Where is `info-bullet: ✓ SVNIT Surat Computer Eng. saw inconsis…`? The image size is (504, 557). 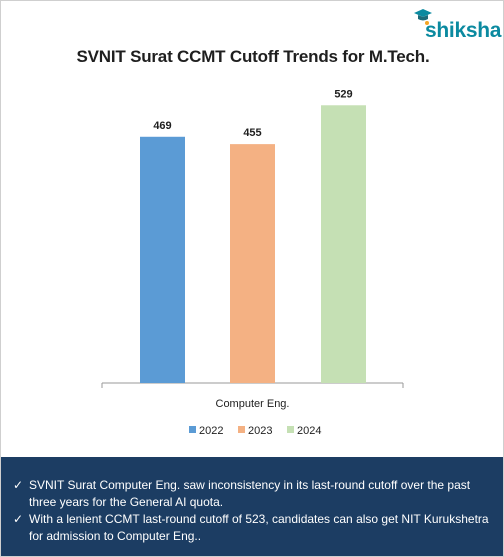
info-bullet: ✓ SVNIT Surat Computer Eng. saw inconsis… is located at coordinates (253, 494).